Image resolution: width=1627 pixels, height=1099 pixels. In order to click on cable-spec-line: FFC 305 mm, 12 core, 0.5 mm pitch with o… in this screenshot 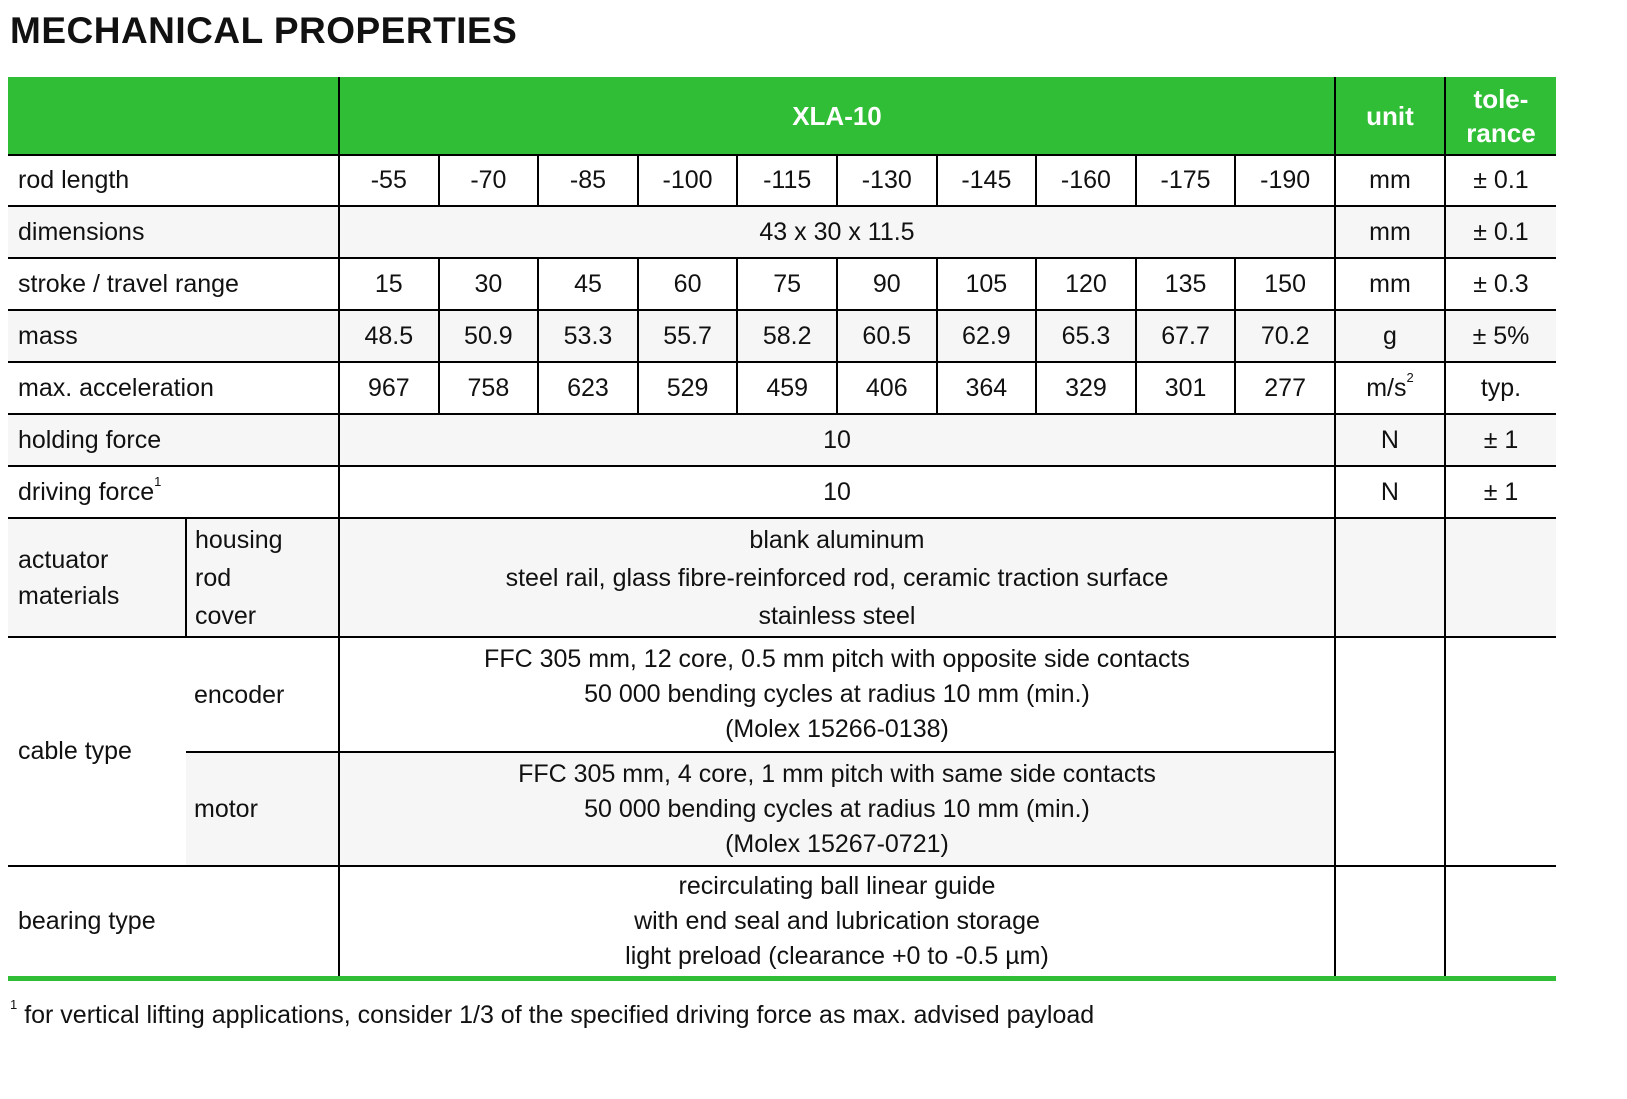, I will do `click(837, 659)`.